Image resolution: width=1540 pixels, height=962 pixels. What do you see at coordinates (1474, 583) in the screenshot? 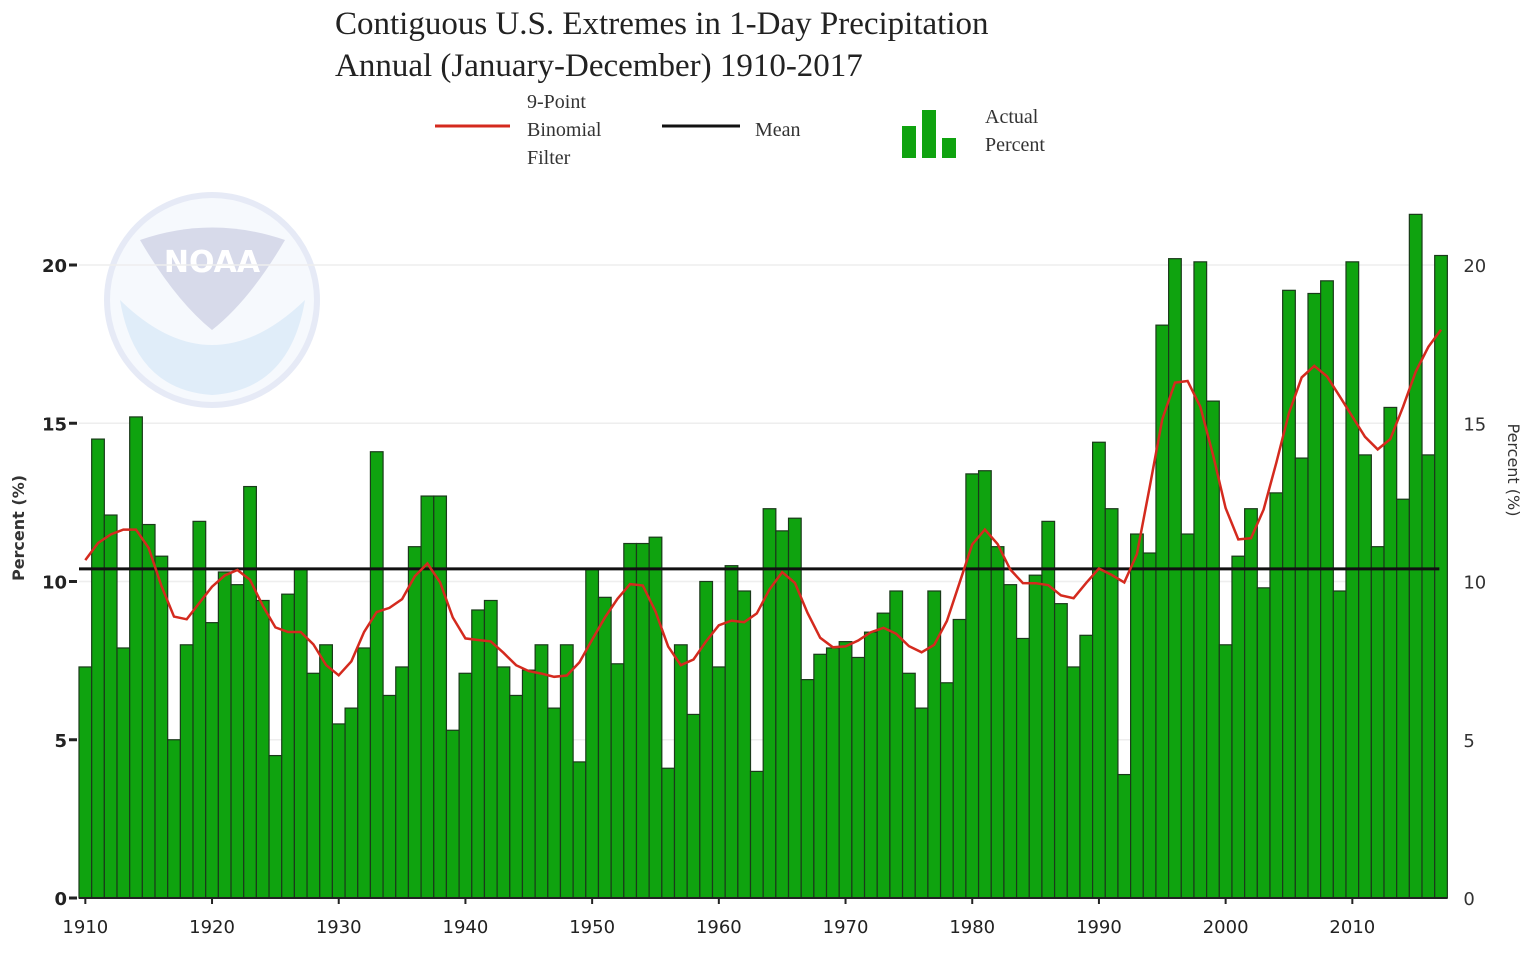
I see `y-tick-label-right: 10` at bounding box center [1474, 583].